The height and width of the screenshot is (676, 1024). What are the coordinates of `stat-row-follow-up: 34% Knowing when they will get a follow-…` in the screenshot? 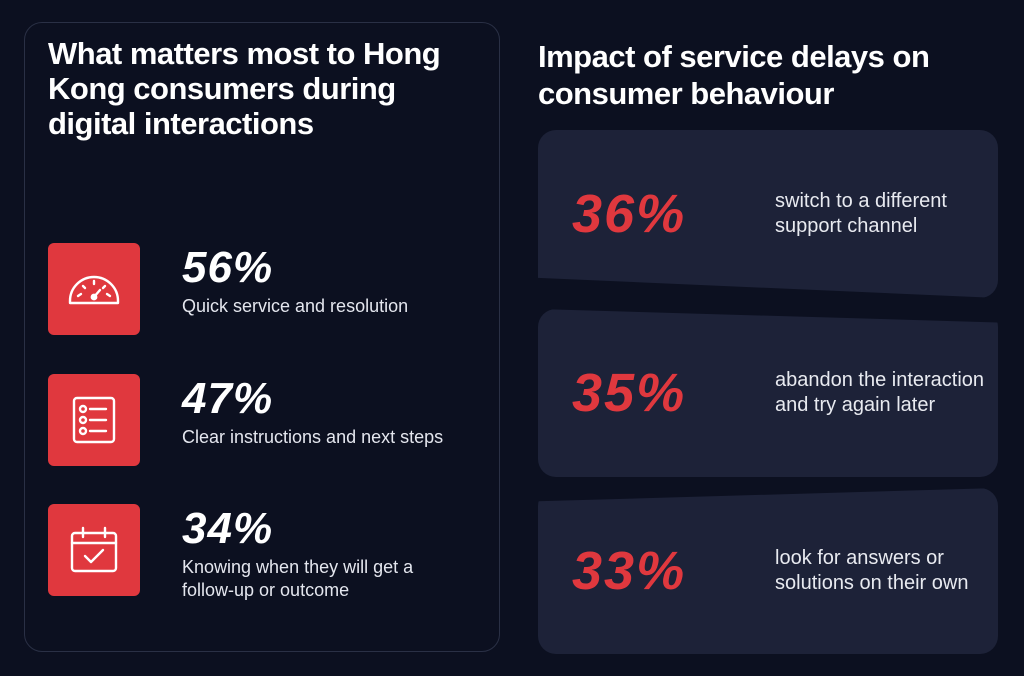 It's located at (258, 552).